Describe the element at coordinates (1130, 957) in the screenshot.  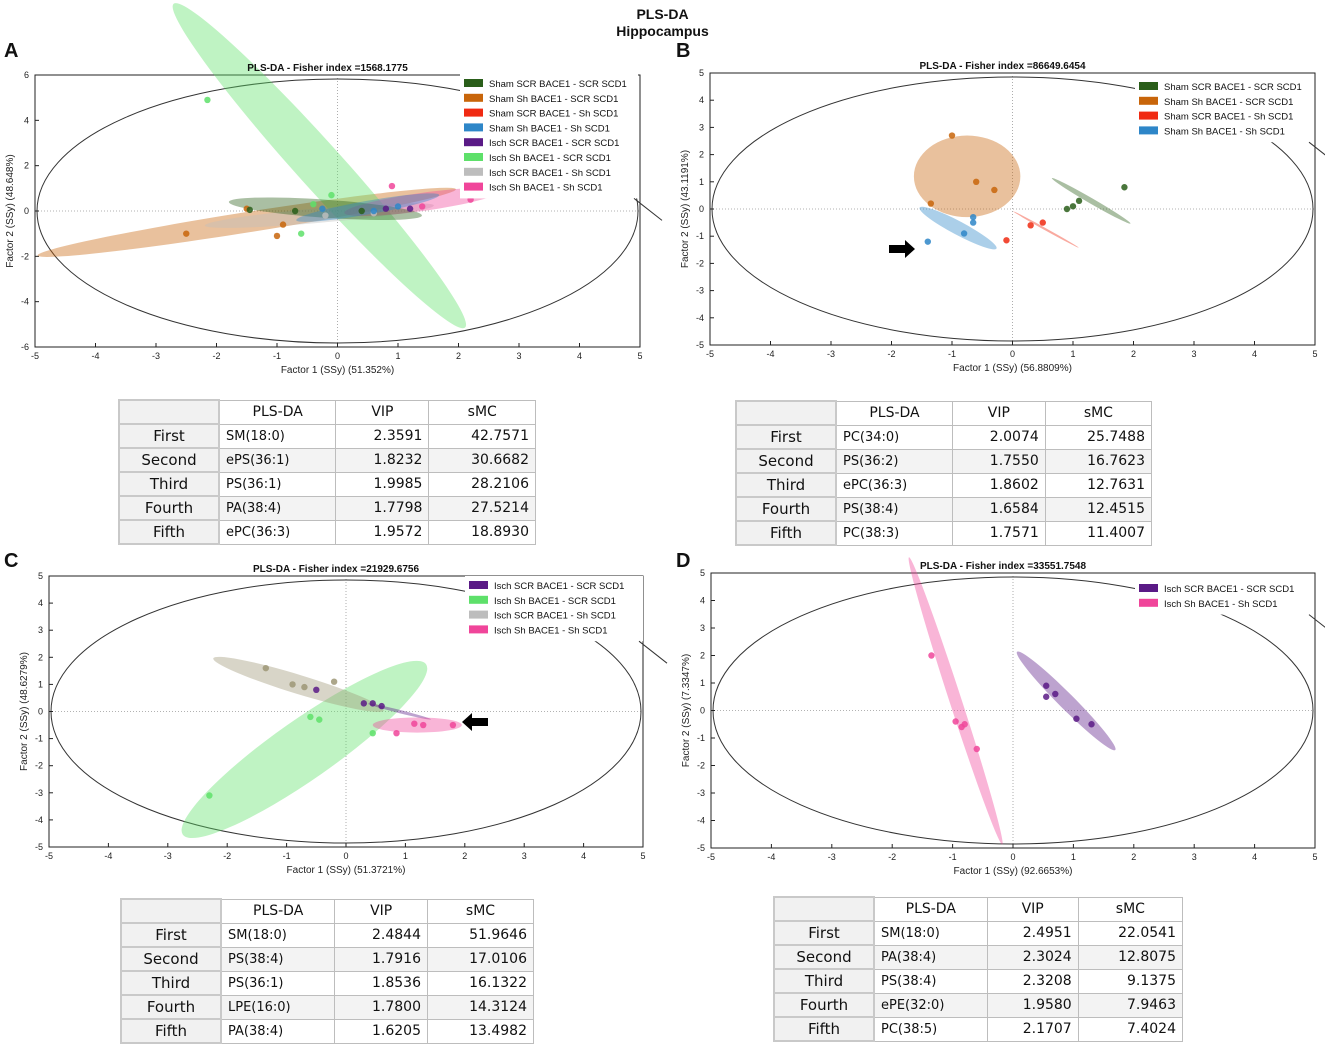
I see `table-smc: 12.8075` at that location.